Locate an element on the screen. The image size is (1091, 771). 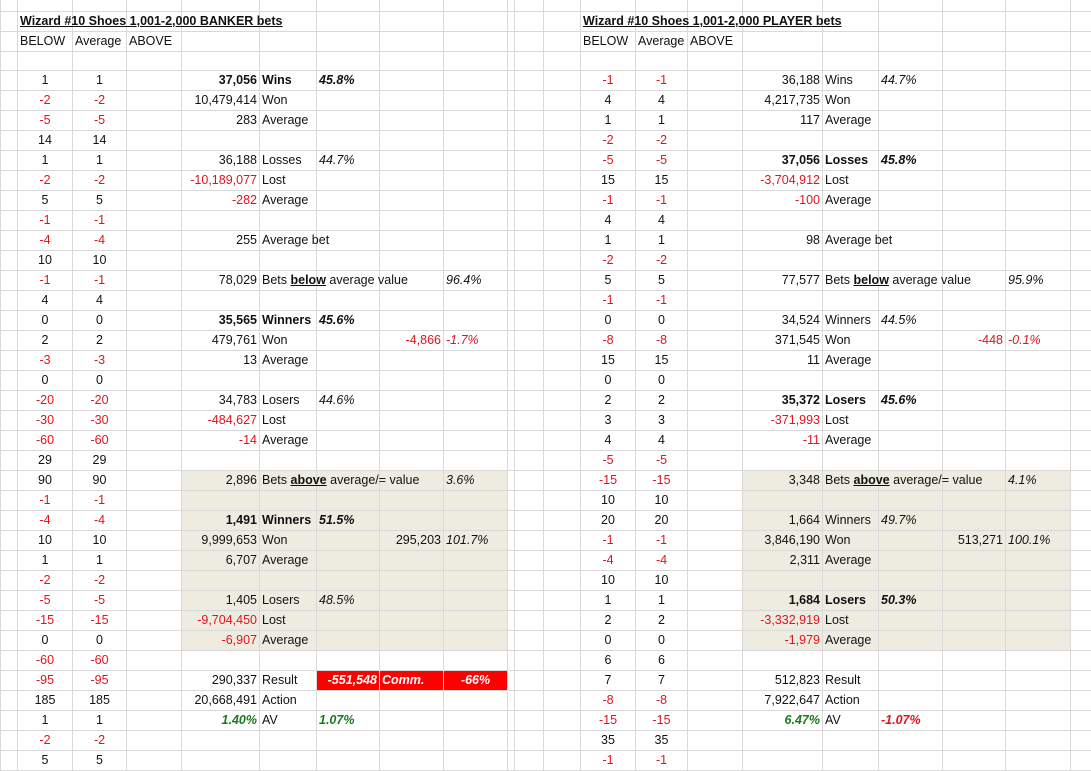
cell: -20 is located at coordinates (45, 401).